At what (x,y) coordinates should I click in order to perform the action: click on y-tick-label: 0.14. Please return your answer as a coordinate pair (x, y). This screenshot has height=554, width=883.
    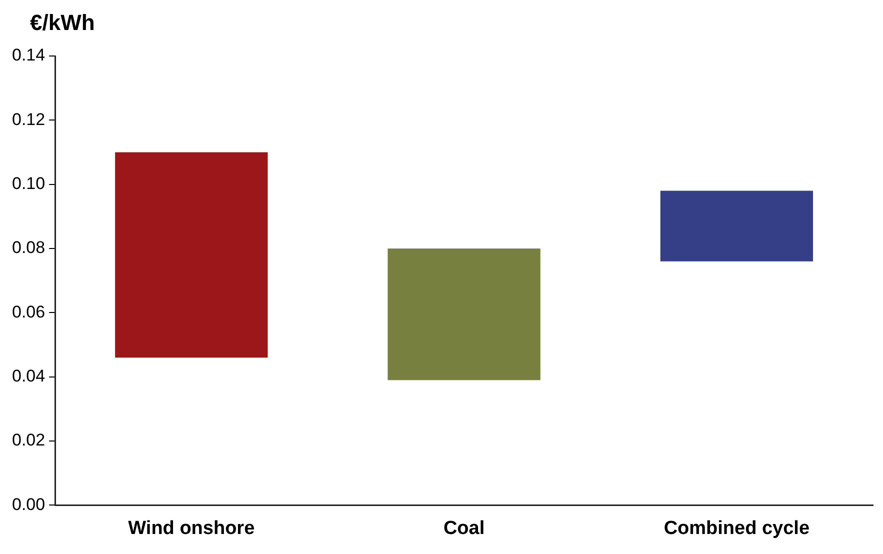
    Looking at the image, I should click on (29, 55).